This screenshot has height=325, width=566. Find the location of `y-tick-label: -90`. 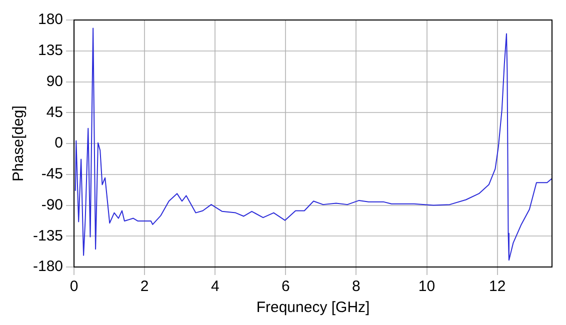

y-tick-label: -90 is located at coordinates (52, 205).